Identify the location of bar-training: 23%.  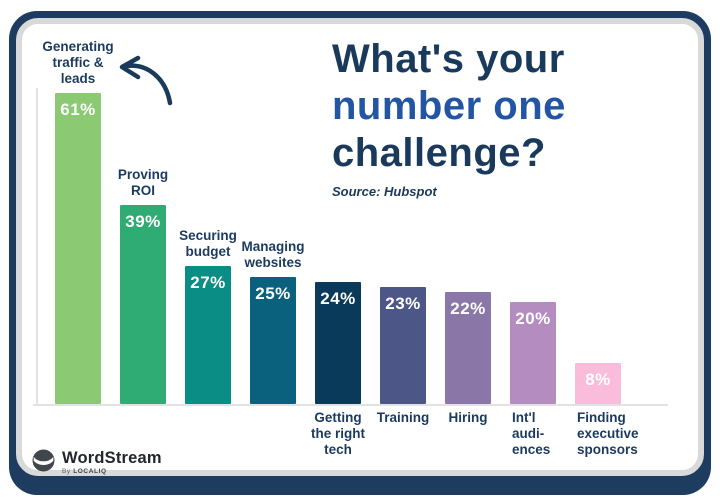
(403, 345).